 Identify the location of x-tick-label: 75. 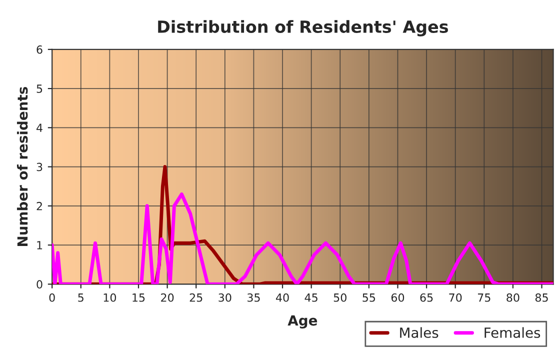
(484, 298).